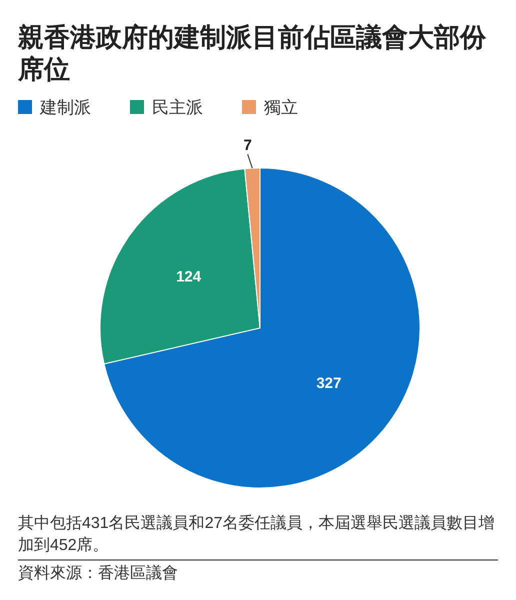  What do you see at coordinates (256, 534) in the screenshot?
I see `text: 其中包括431名民選議員和27名委任議員，本屆選舉民選議員數目增加到452席。` at bounding box center [256, 534].